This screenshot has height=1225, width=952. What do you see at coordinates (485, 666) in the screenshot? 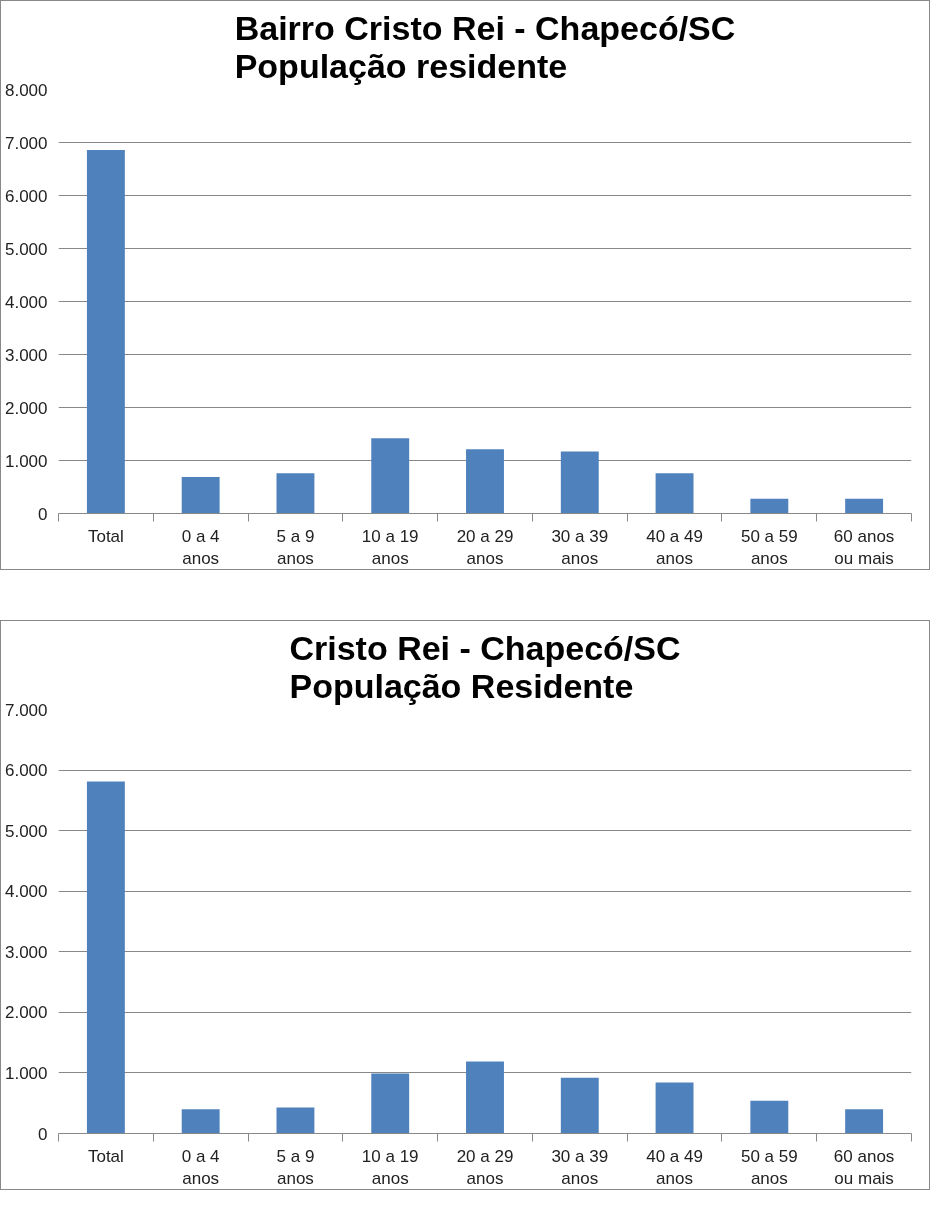
I see `chart-title: Cristo Rei - Chapecó/SC População Residente` at bounding box center [485, 666].